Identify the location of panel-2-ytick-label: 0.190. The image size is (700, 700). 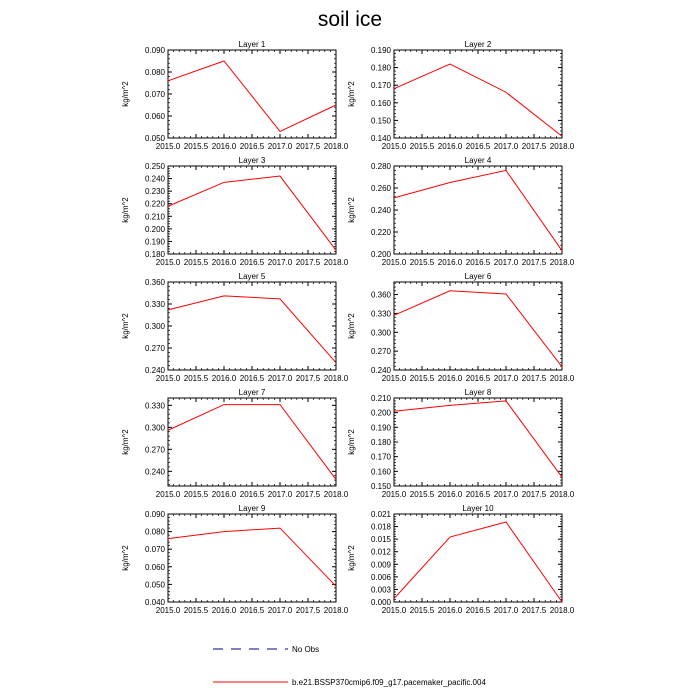
(381, 50).